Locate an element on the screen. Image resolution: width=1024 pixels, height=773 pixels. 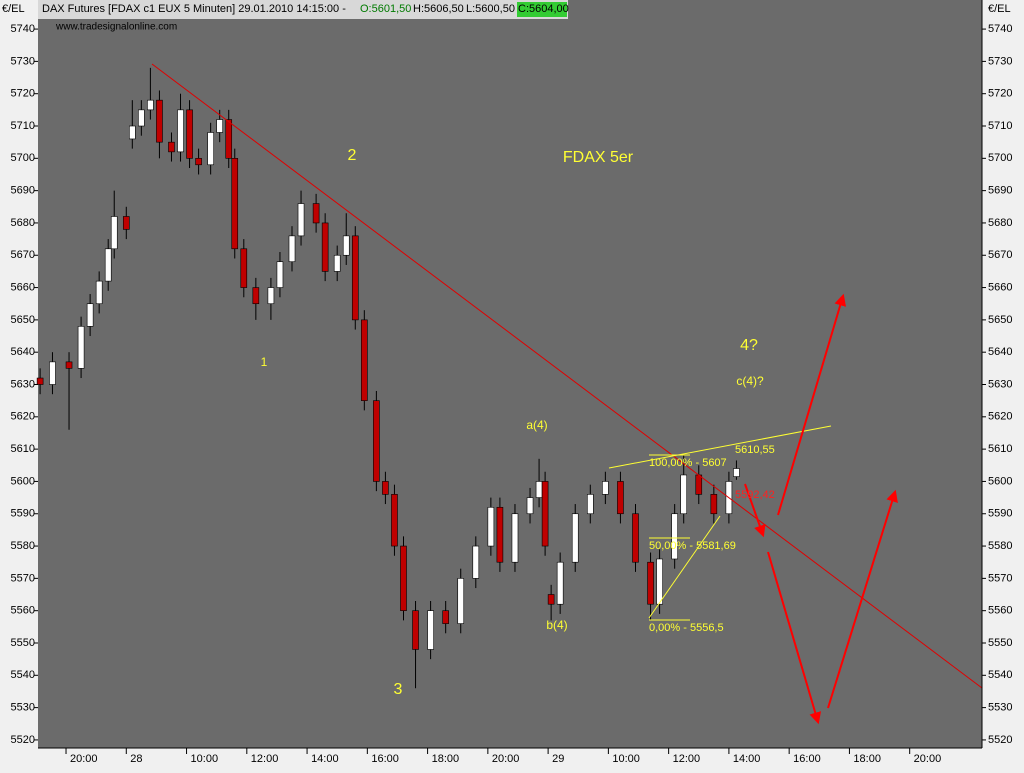
y-tick-label: 5520 is located at coordinates (23, 740).